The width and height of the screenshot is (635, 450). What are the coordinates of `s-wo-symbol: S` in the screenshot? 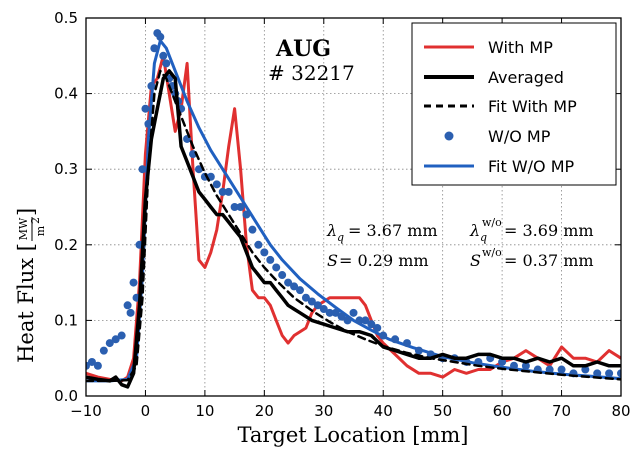 It's located at (475, 260).